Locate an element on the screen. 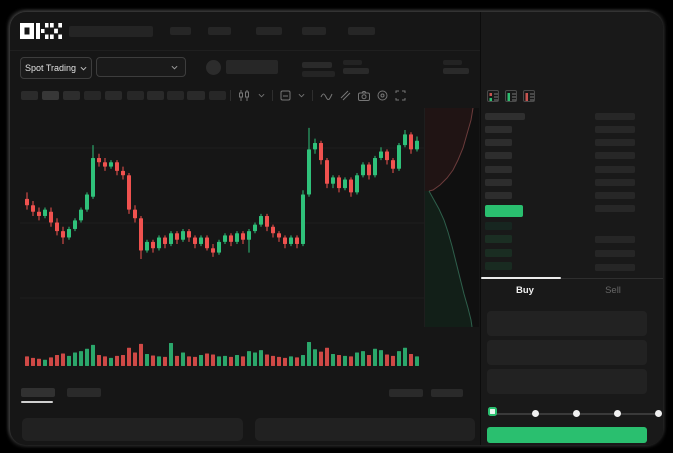 Image resolution: width=673 pixels, height=453 pixels. settings-circle-icon is located at coordinates (382, 95).